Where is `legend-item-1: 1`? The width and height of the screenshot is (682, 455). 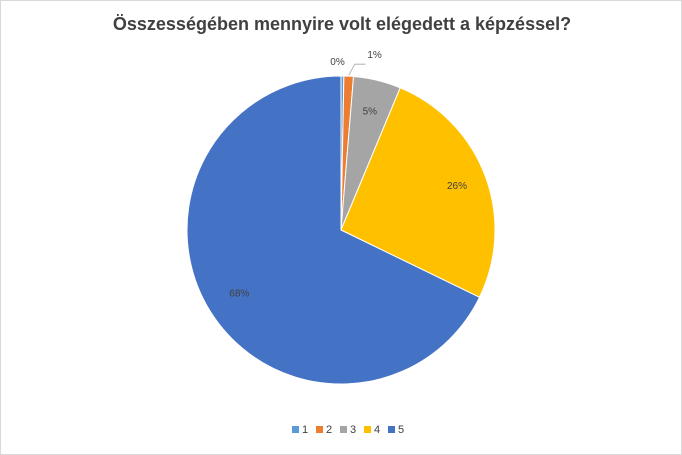
legend-item-1: 1 is located at coordinates (300, 430).